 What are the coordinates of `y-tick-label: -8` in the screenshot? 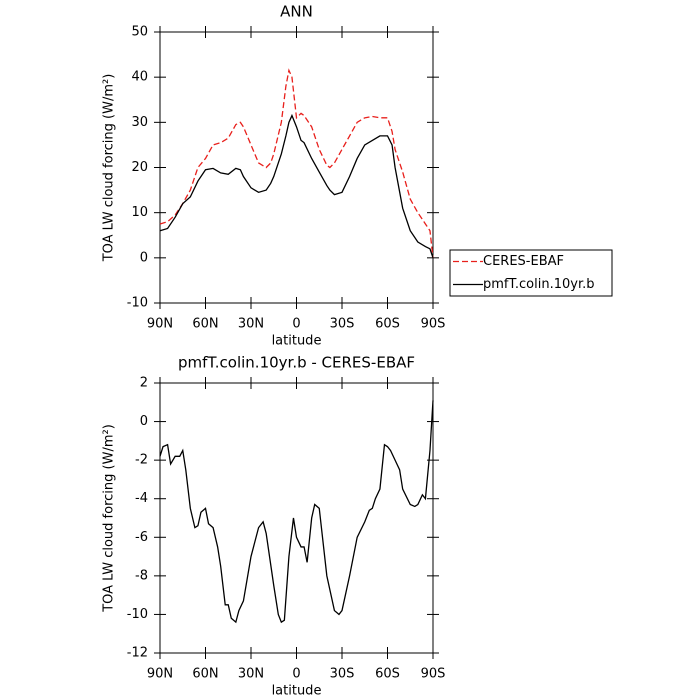 It's located at (141, 575).